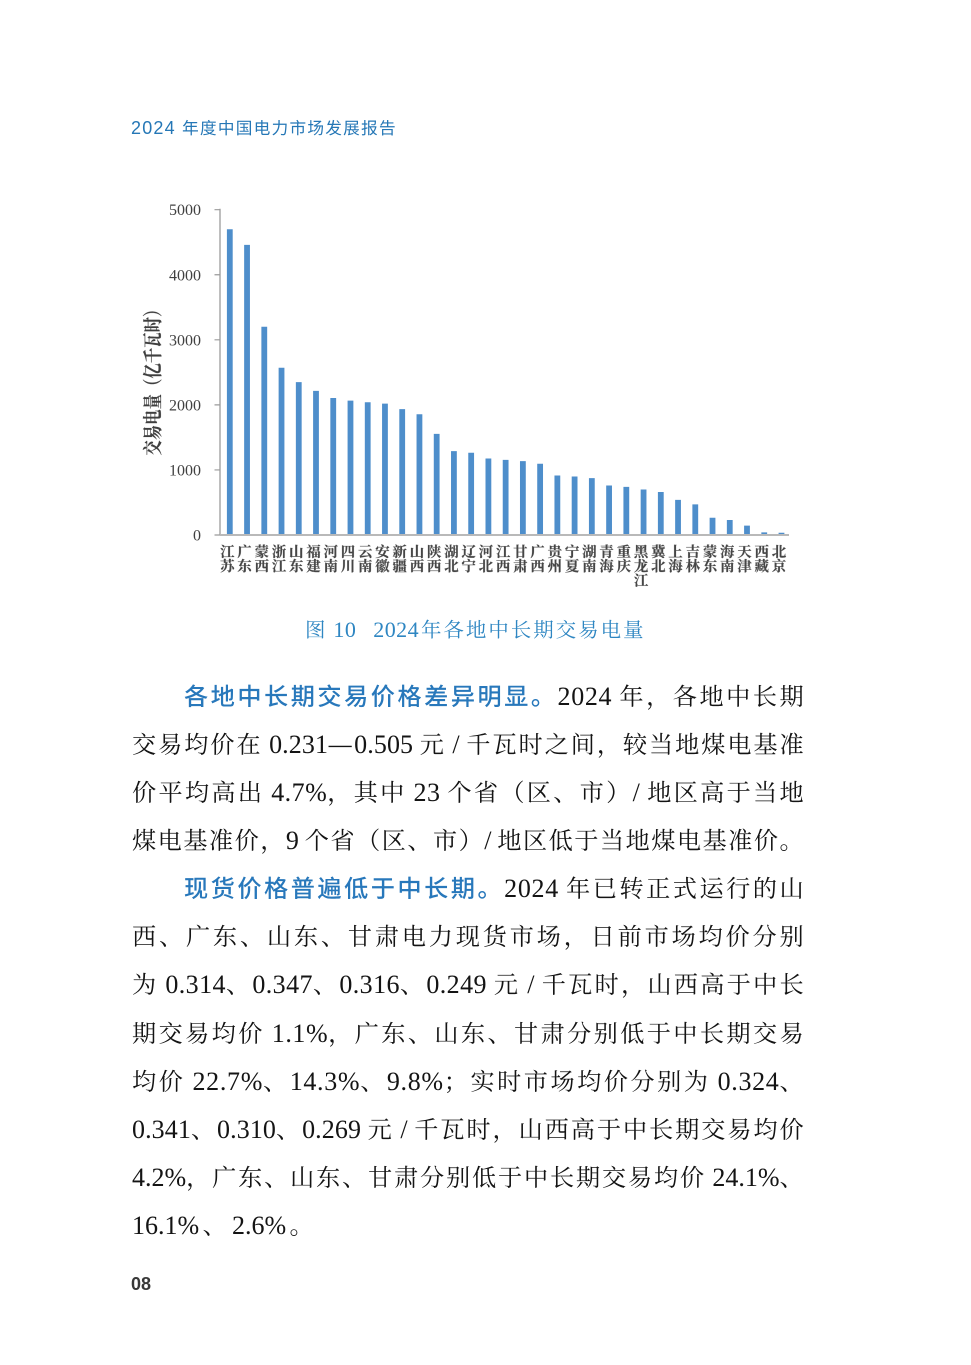 Image resolution: width=971 pixels, height=1365 pixels. What do you see at coordinates (325, 1081) in the screenshot?
I see `svg-text: 14.3%` at bounding box center [325, 1081].